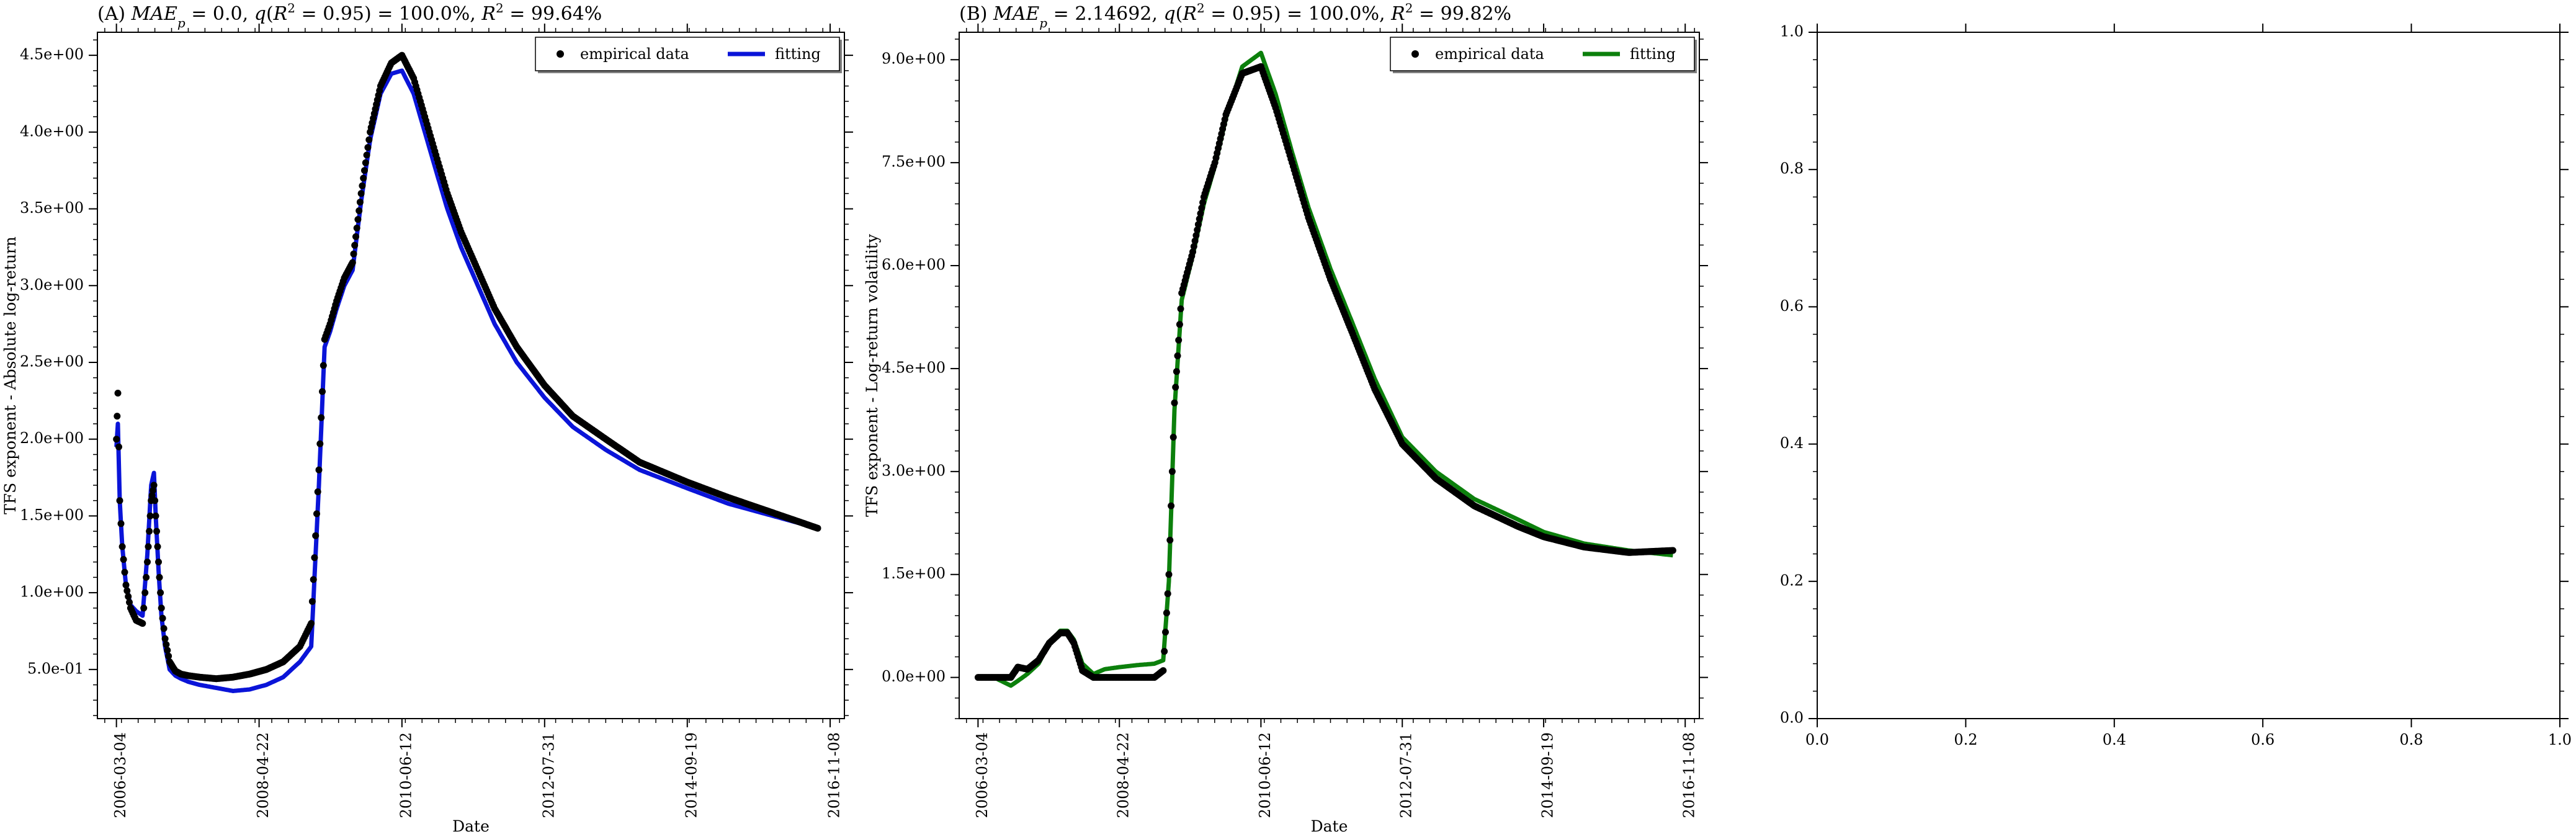 This screenshot has height=839, width=2576. What do you see at coordinates (1265, 775) in the screenshot?
I see `x-tick-label: 2010-06-12` at bounding box center [1265, 775].